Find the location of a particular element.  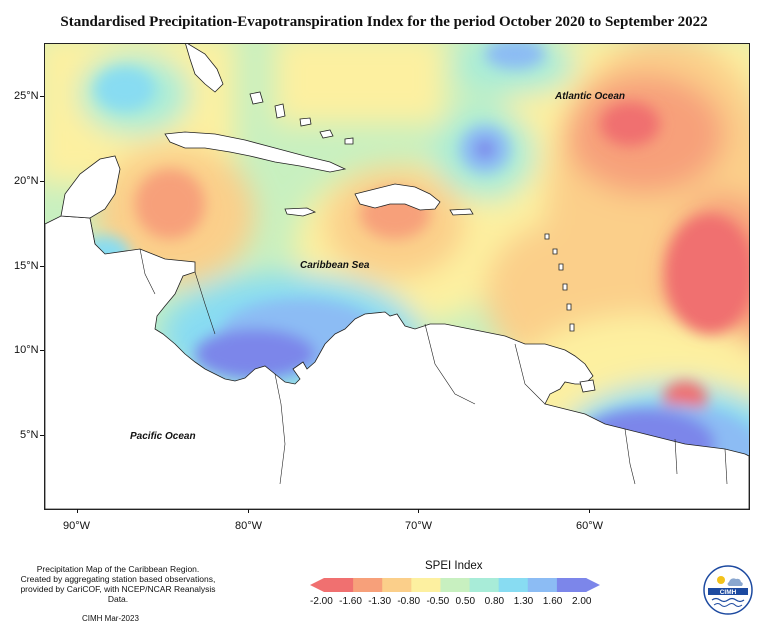

jamaica-island is located at coordinates (300, 212).